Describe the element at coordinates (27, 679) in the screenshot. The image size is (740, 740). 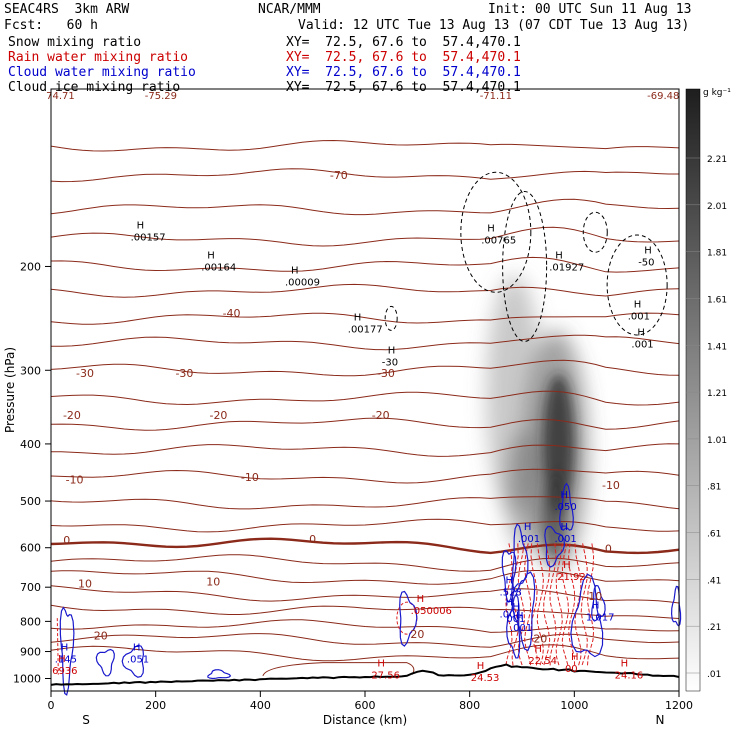
I see `y-tick-label: 1000` at that location.